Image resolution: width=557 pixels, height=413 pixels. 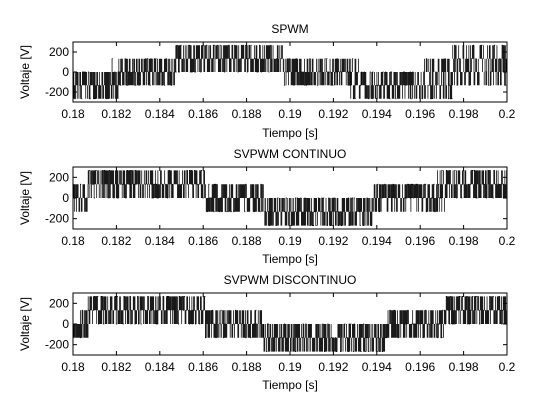 What do you see at coordinates (290, 154) in the screenshot?
I see `chart-title: SVPWM CONTINUO` at bounding box center [290, 154].